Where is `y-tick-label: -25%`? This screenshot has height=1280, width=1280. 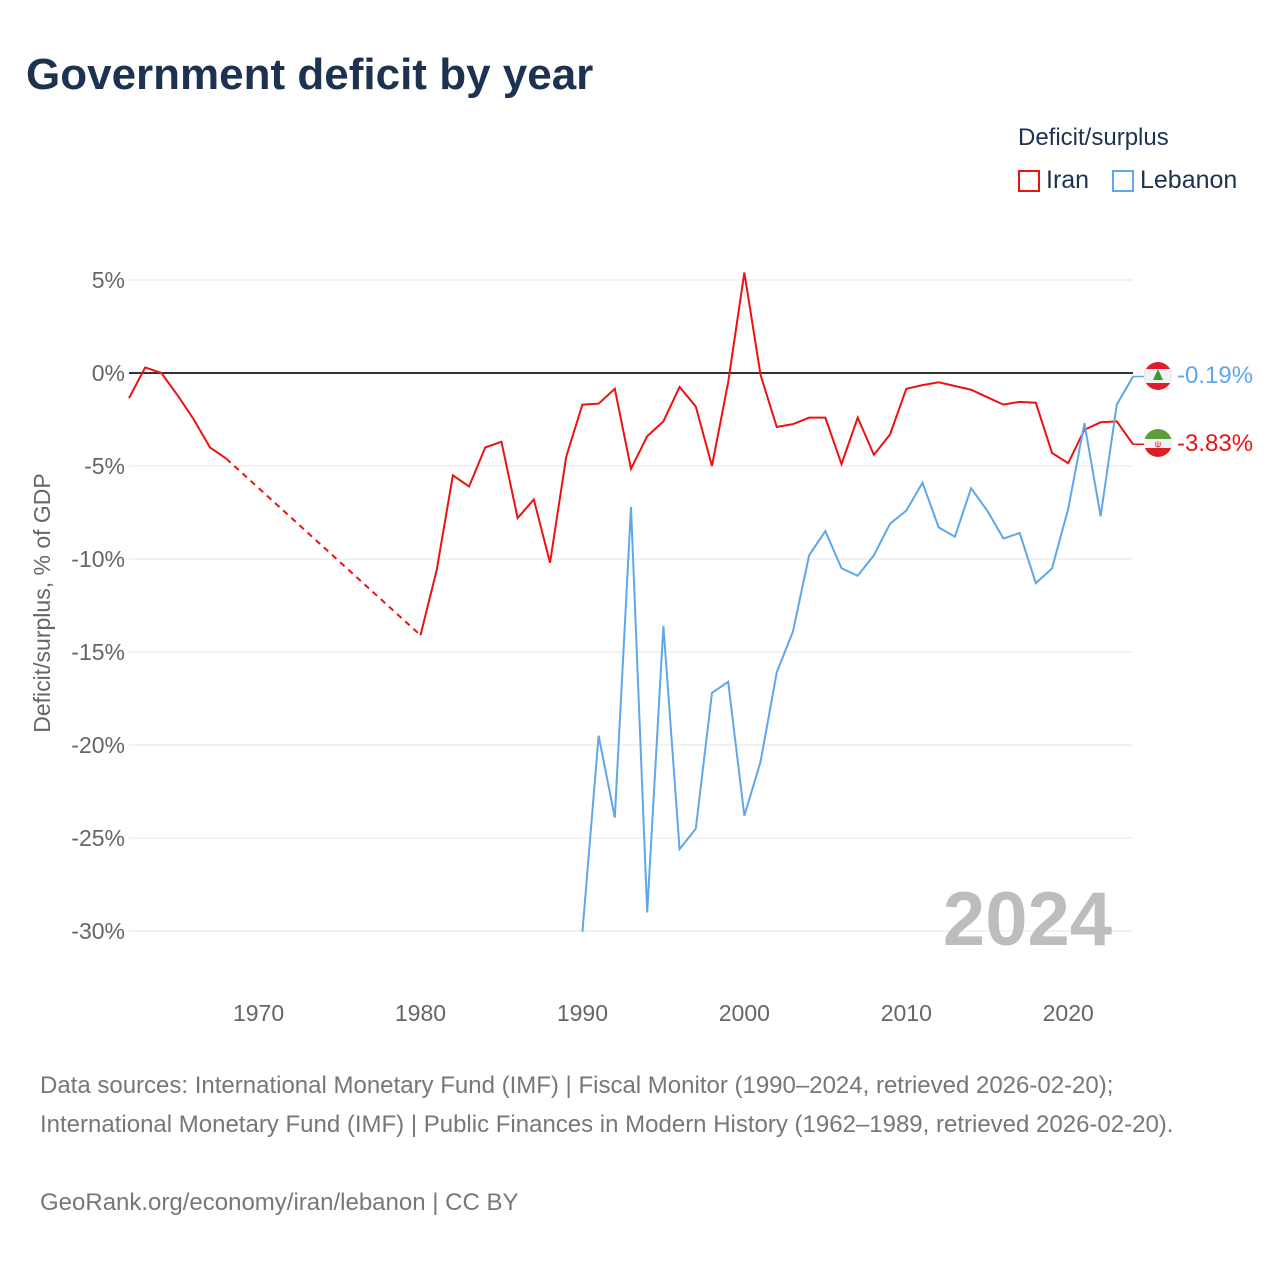 y-tick-label: -25% is located at coordinates (98, 838).